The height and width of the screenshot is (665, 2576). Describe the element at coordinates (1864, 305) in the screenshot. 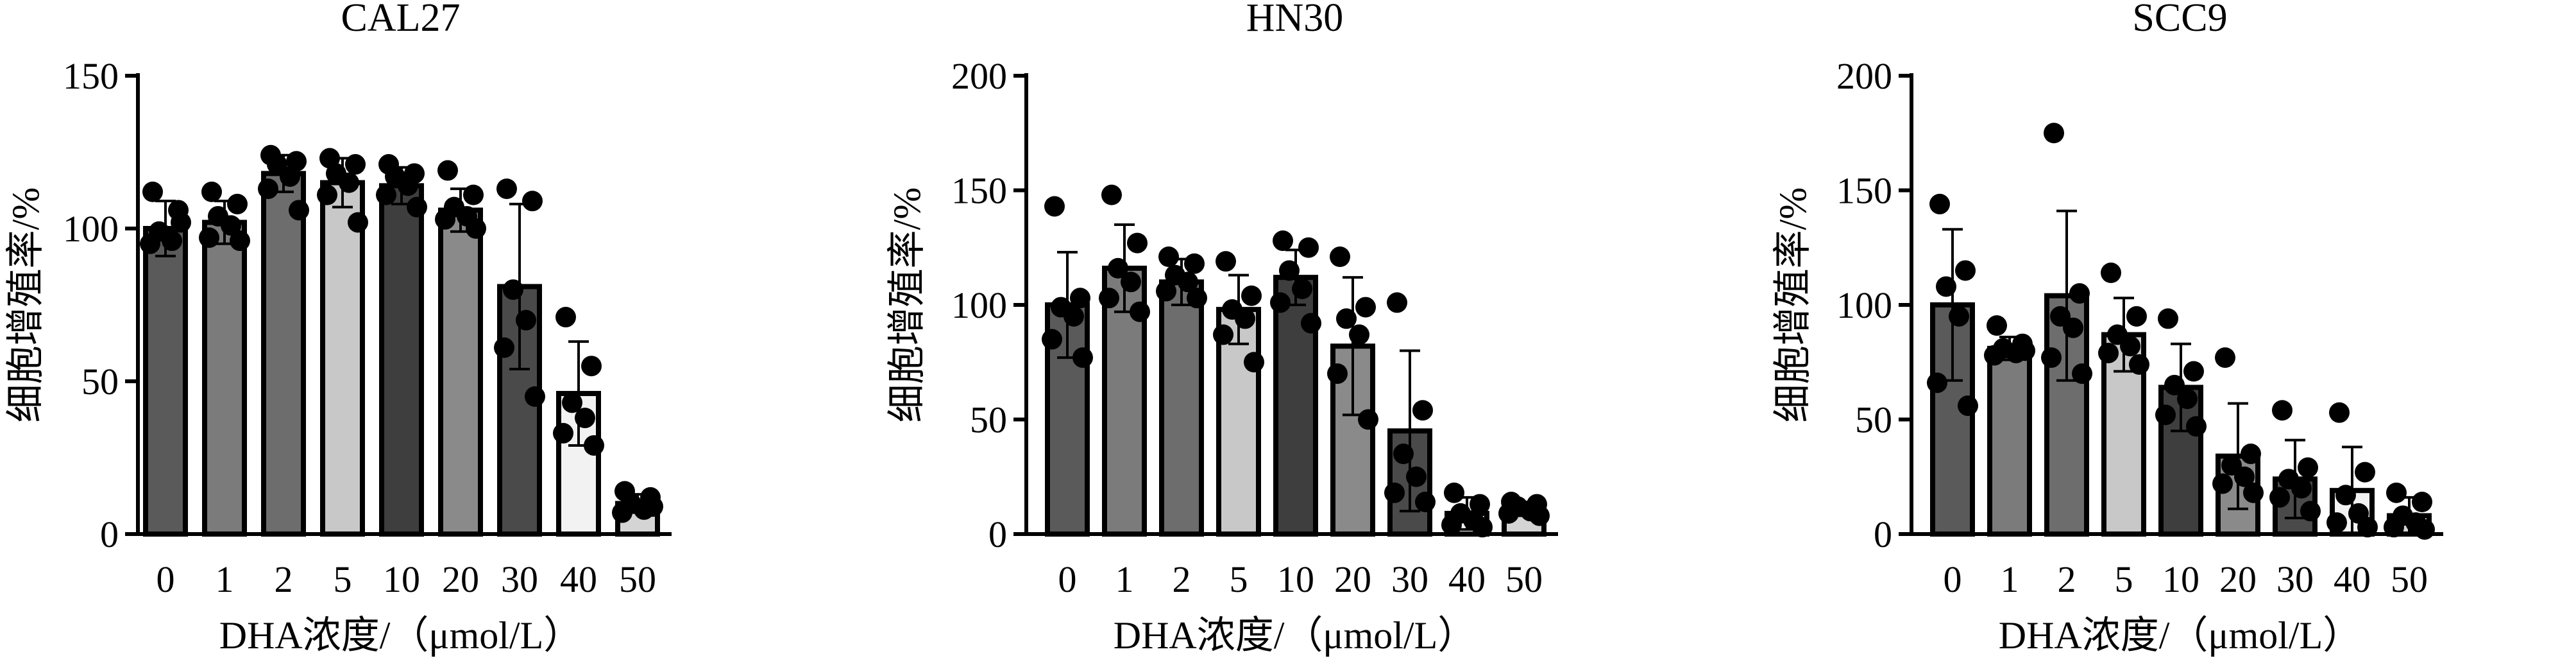

I see `y-tick-label: 100` at that location.